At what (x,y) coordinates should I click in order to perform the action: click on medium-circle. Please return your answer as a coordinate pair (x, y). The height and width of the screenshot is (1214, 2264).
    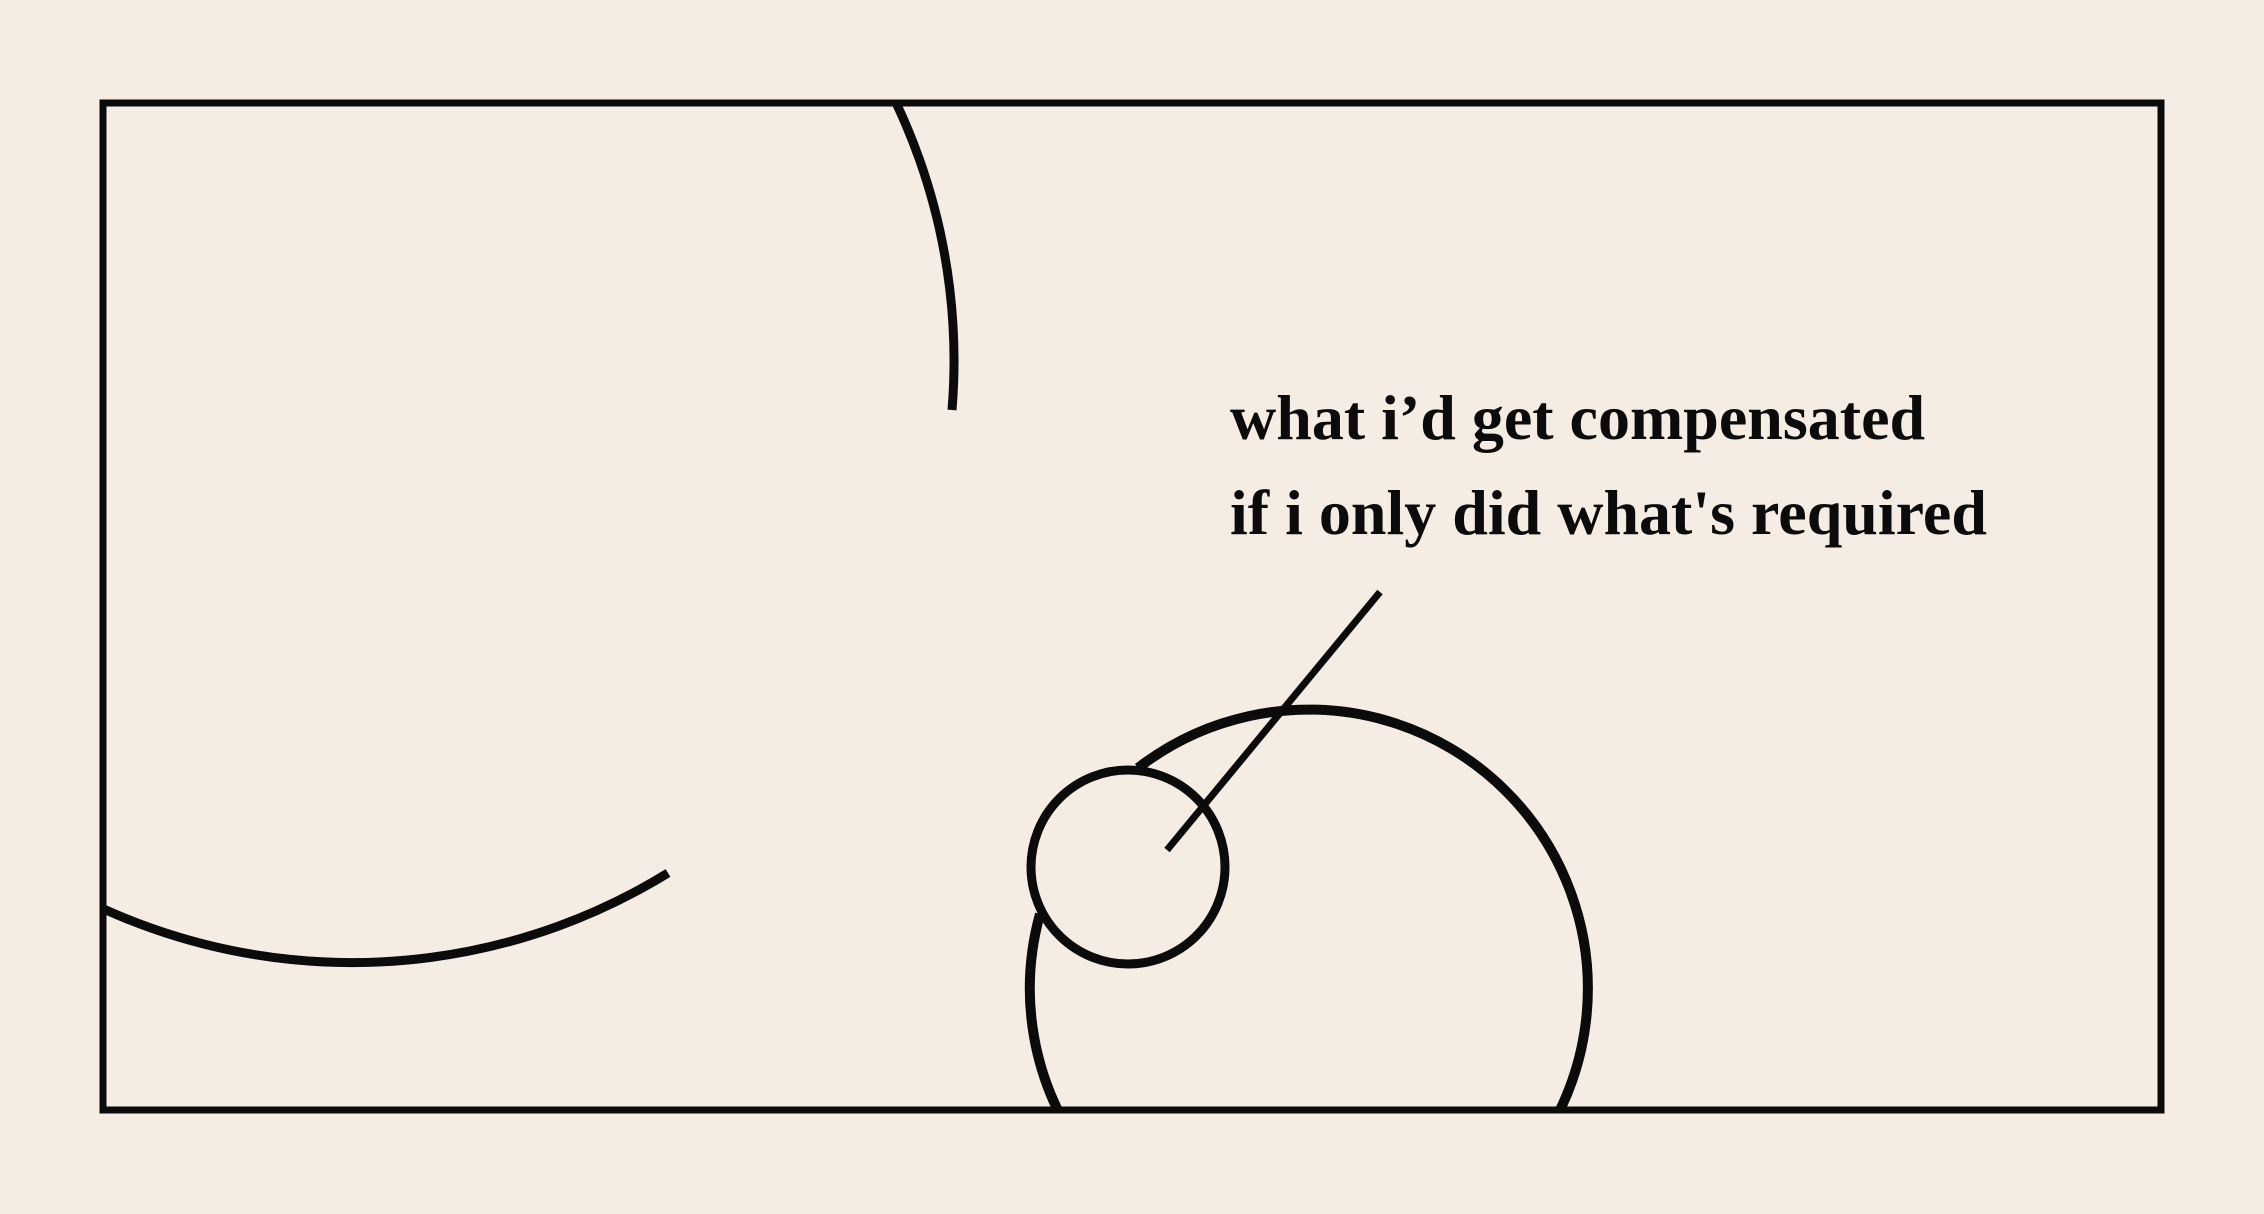
    Looking at the image, I should click on (1308, 907).